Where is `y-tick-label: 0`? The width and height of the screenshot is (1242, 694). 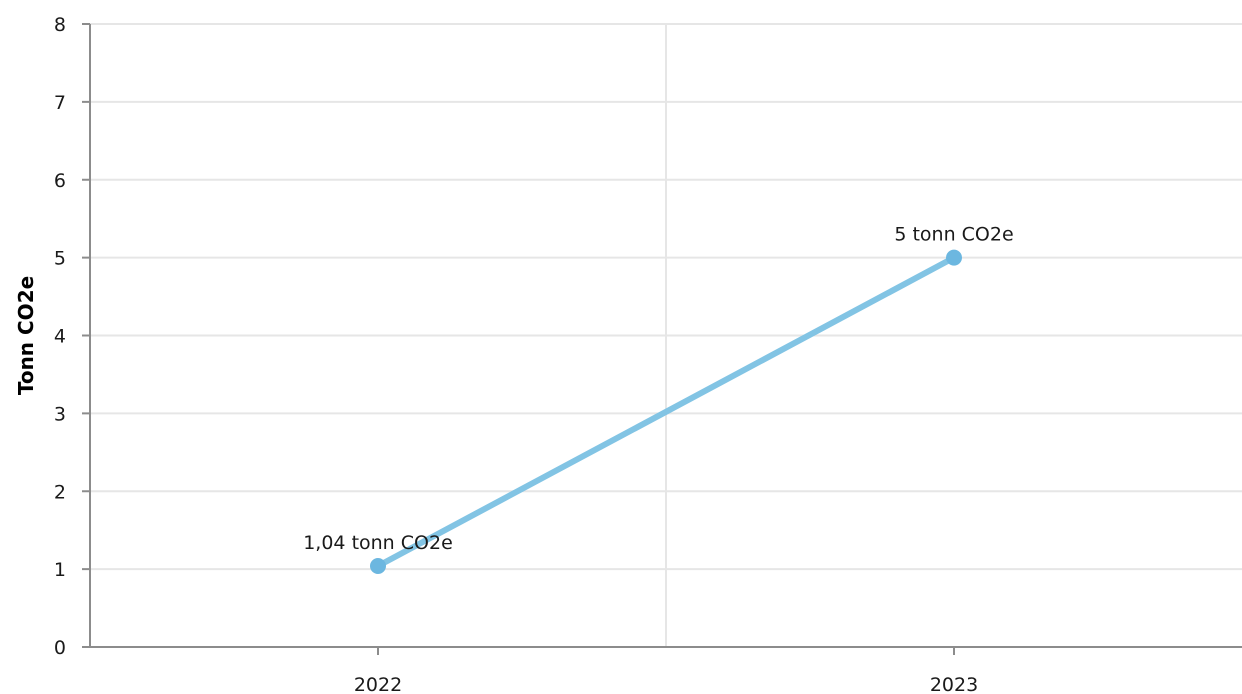
y-tick-label: 0 is located at coordinates (60, 648).